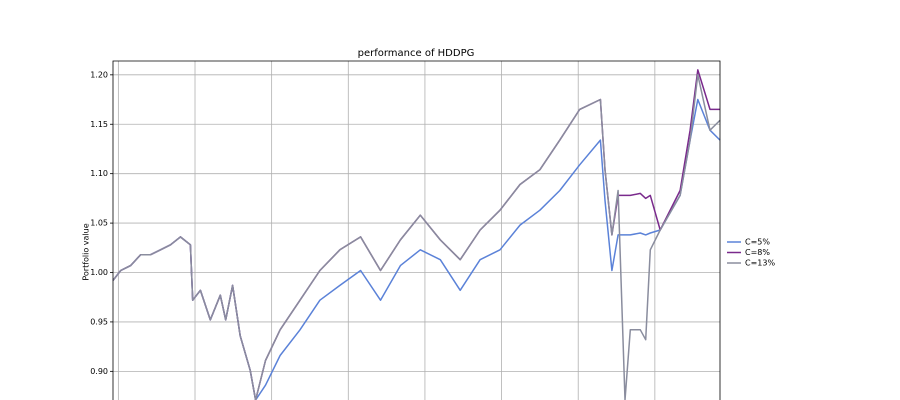 The height and width of the screenshot is (400, 900). Describe the element at coordinates (99, 74) in the screenshot. I see `y-tick-label: 1.20` at that location.